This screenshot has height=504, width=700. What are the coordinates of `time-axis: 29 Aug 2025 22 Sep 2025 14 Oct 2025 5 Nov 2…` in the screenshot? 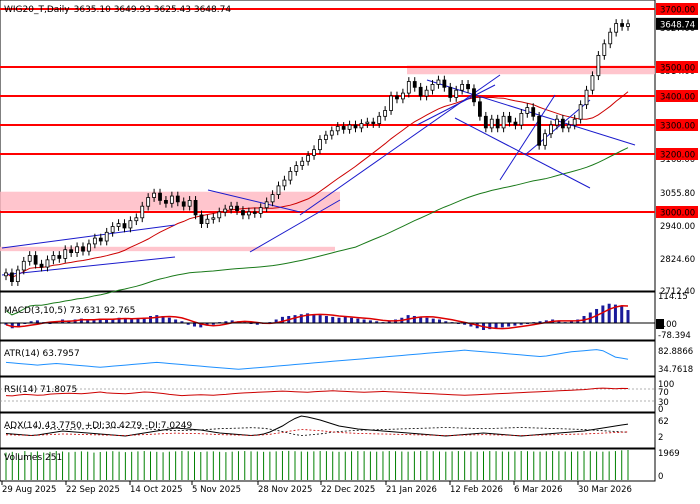 It's located at (316, 488).